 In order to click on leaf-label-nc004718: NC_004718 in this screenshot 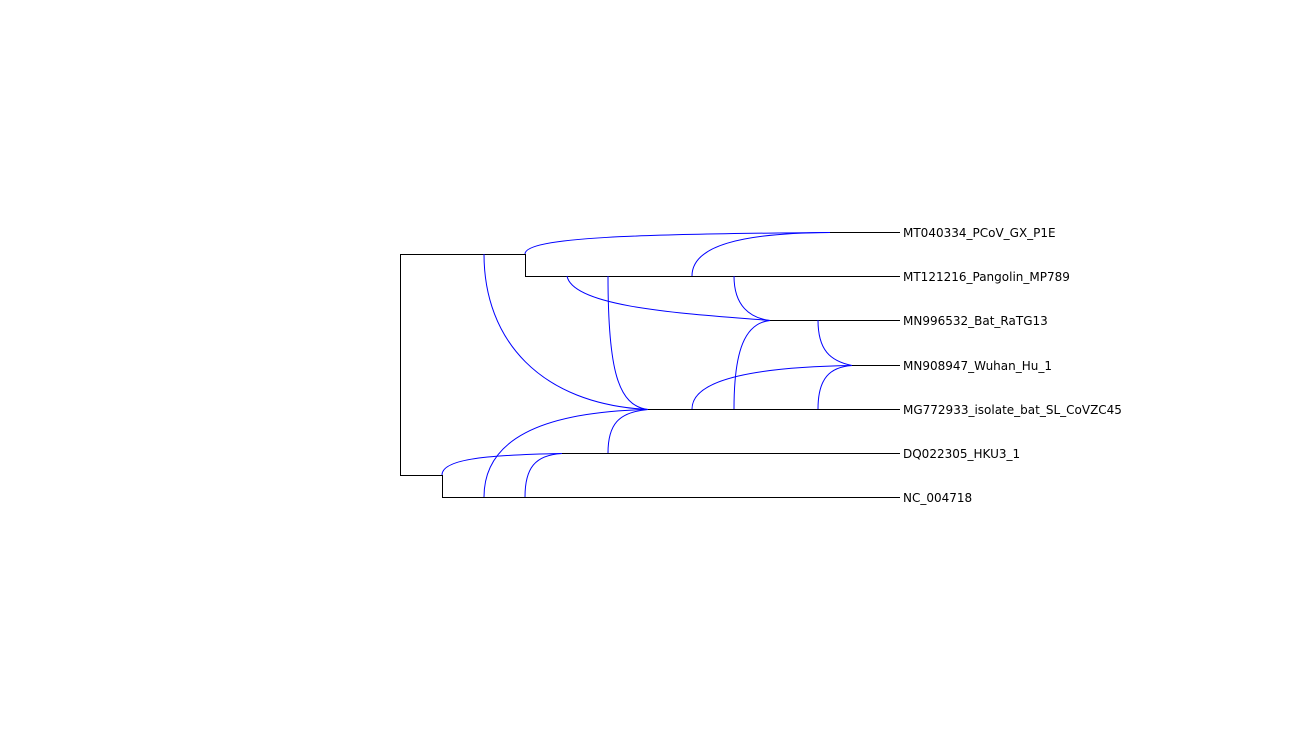, I will do `click(937, 498)`.